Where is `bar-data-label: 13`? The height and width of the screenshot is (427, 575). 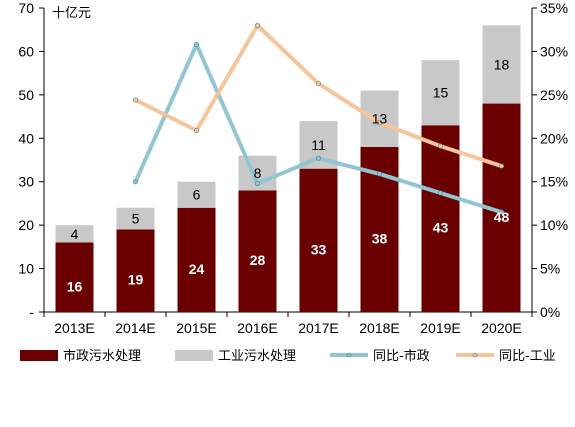
bar-data-label: 13 is located at coordinates (380, 119).